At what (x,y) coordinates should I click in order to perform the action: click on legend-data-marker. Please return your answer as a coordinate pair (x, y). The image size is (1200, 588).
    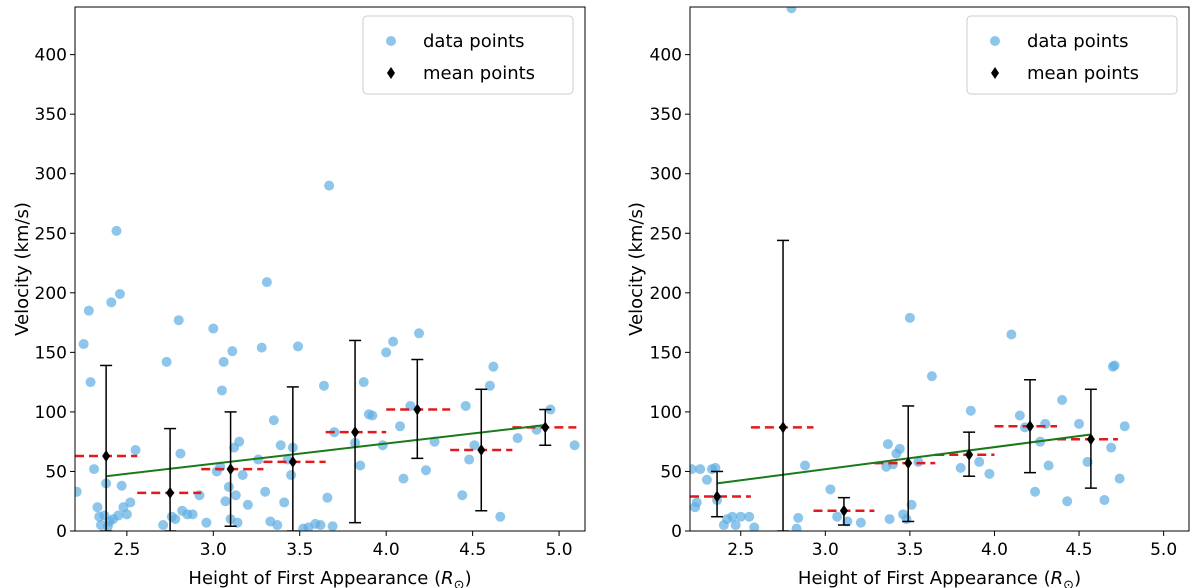
    Looking at the image, I should click on (391, 41).